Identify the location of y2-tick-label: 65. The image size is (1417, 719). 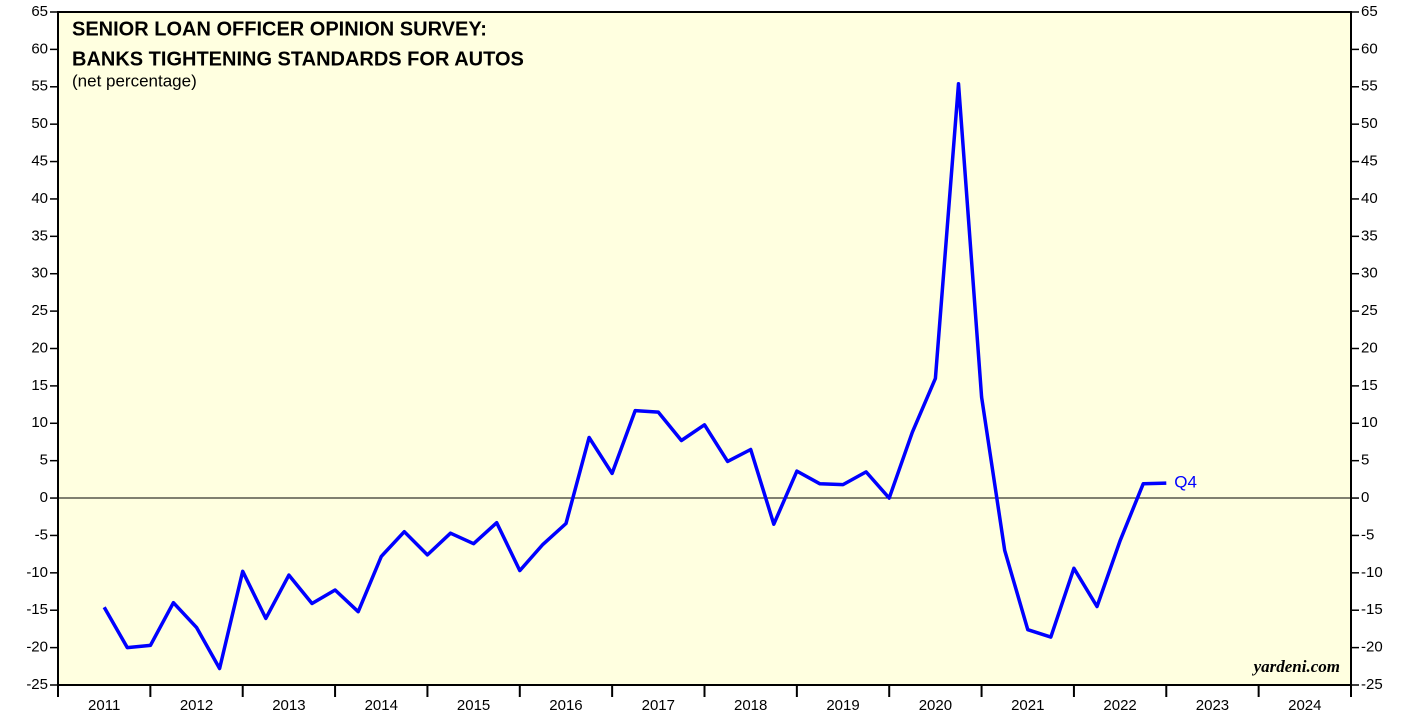
(1369, 11).